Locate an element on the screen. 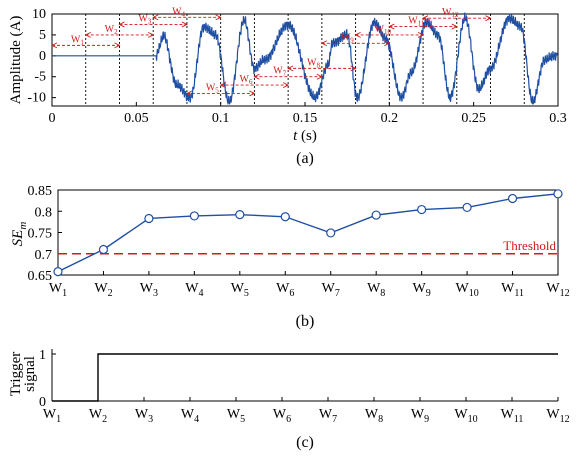  panel-a-y-tick-label: -10 is located at coordinates (36, 98).